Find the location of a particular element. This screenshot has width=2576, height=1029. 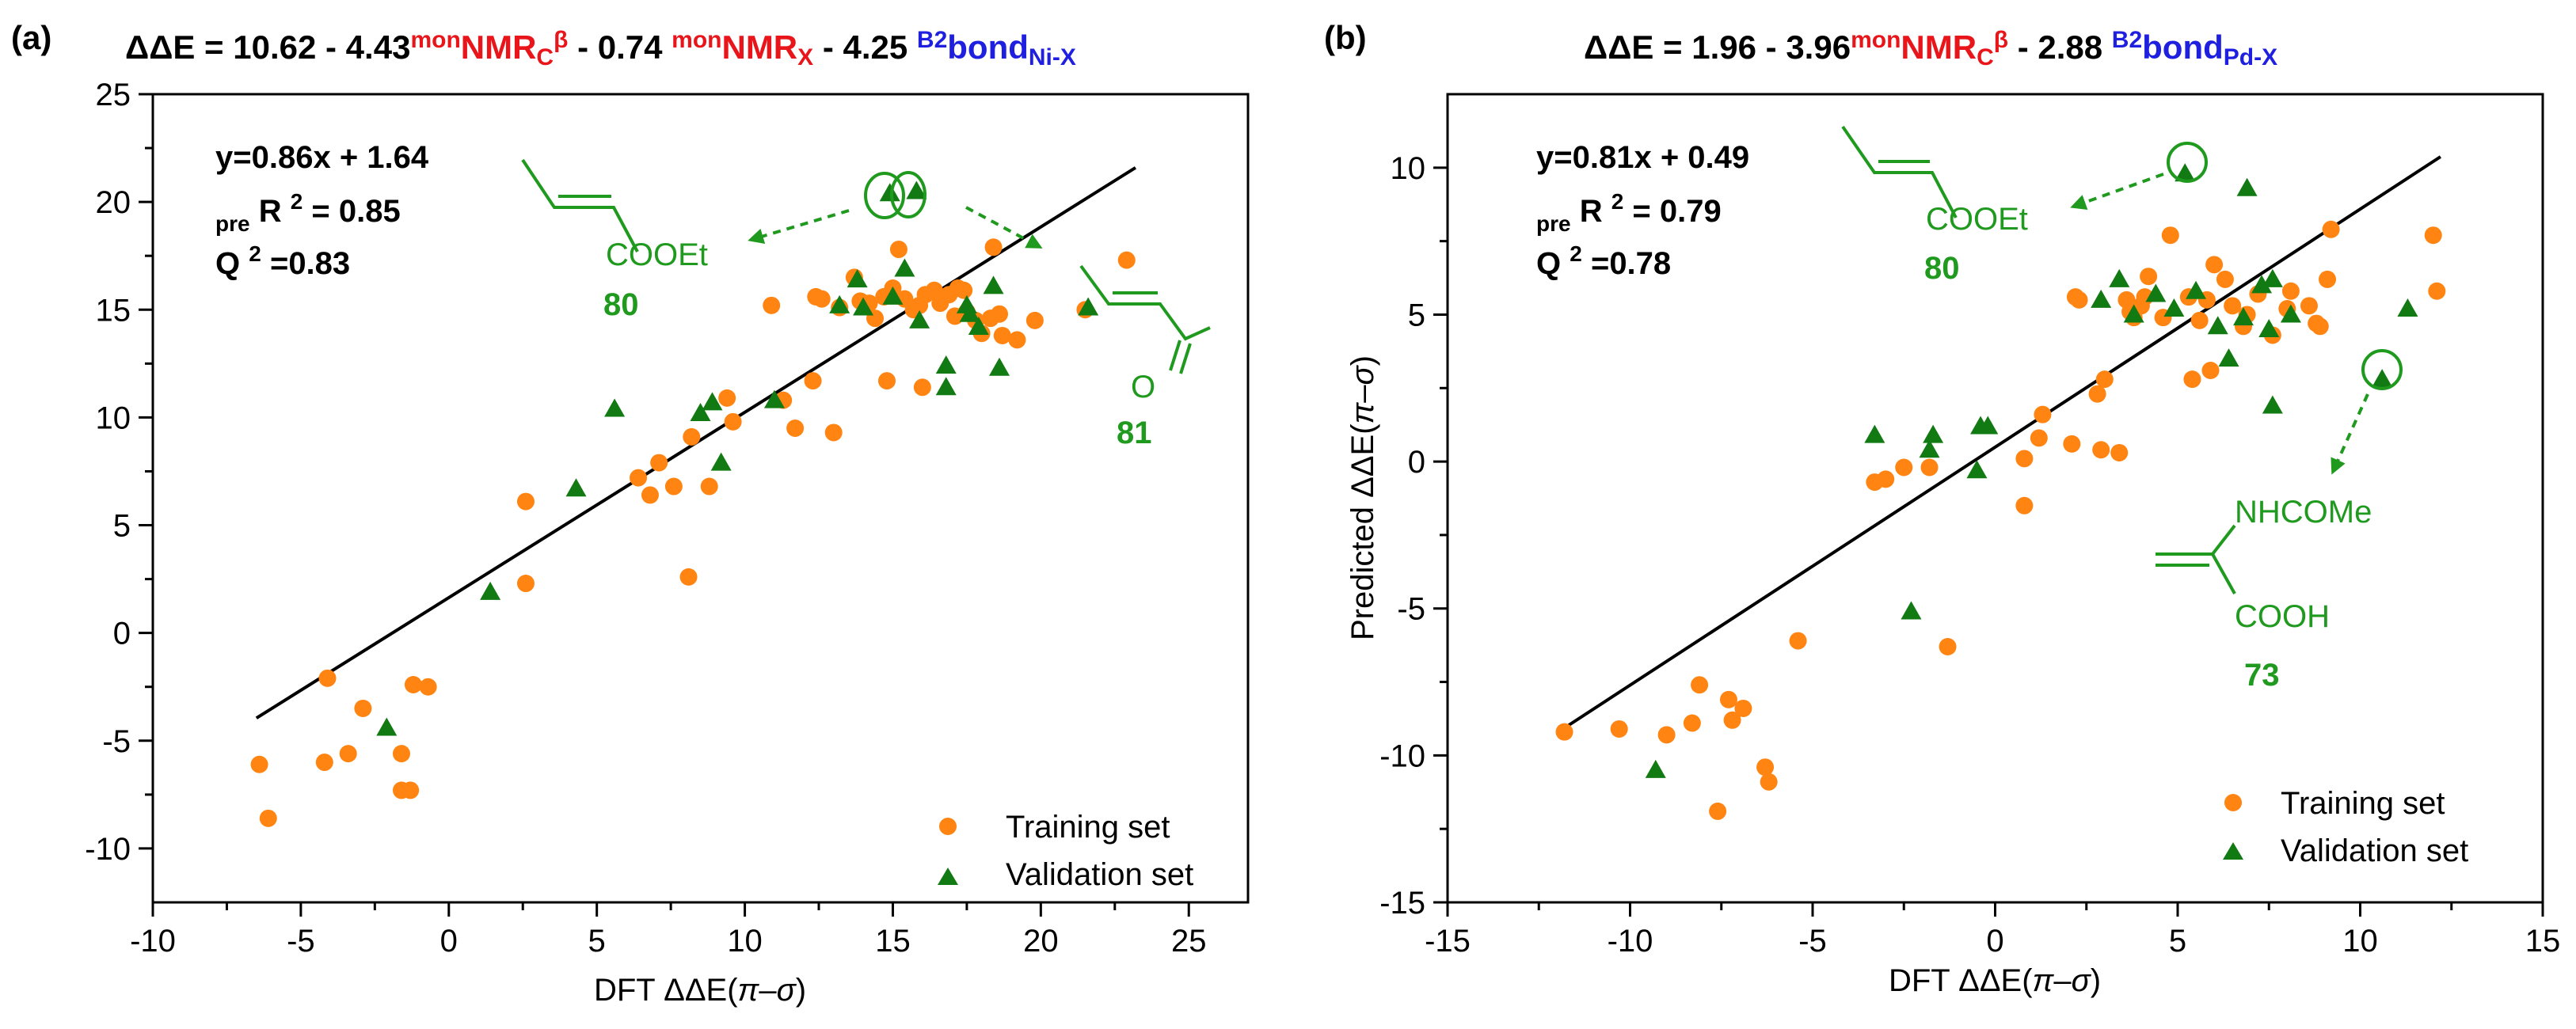

panel-b-legend-training-marker is located at coordinates (2233, 802).